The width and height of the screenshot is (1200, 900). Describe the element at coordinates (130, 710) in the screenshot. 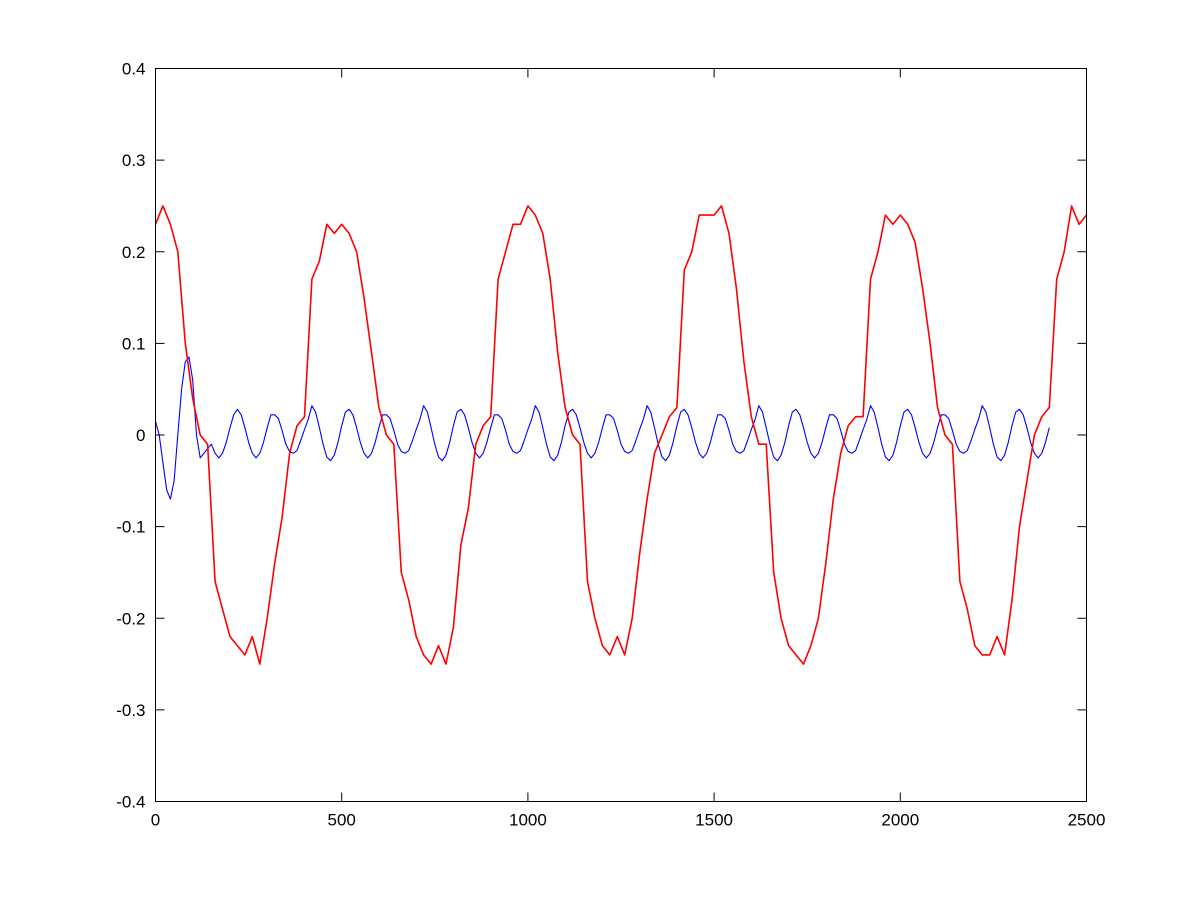

I see `y-tick-label: -0.3` at that location.